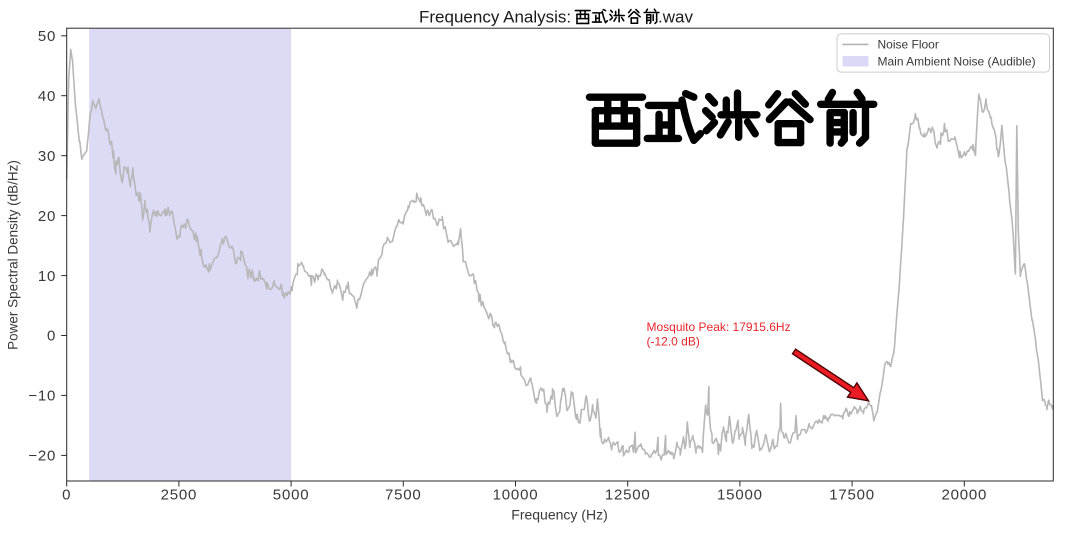  Describe the element at coordinates (852, 495) in the screenshot. I see `svg-text: 17500` at that location.